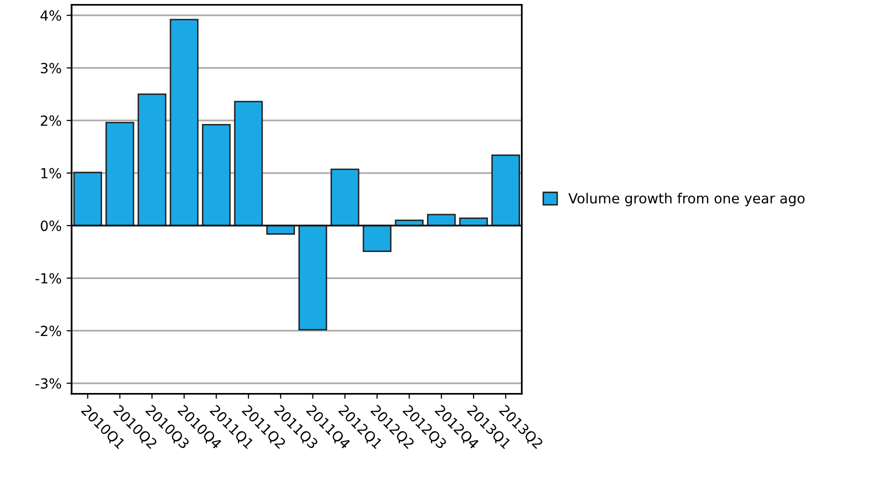 This screenshot has height=482, width=895. Describe the element at coordinates (51, 15) in the screenshot. I see `y-tick-label: 4%` at that location.